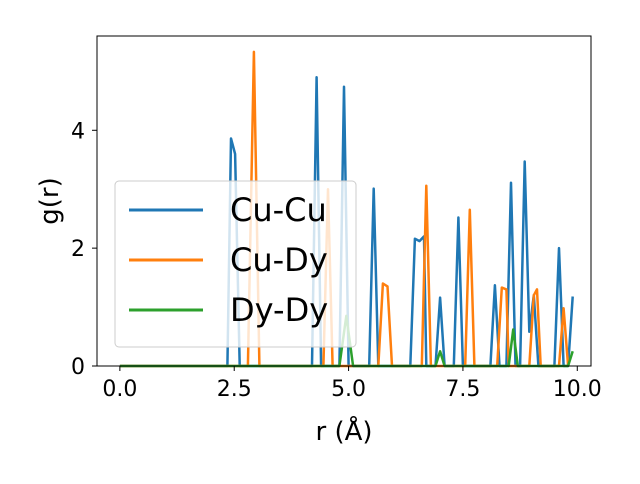 This screenshot has width=640, height=484. What do you see at coordinates (78, 367) in the screenshot?
I see `y-tick-label: 0` at bounding box center [78, 367].